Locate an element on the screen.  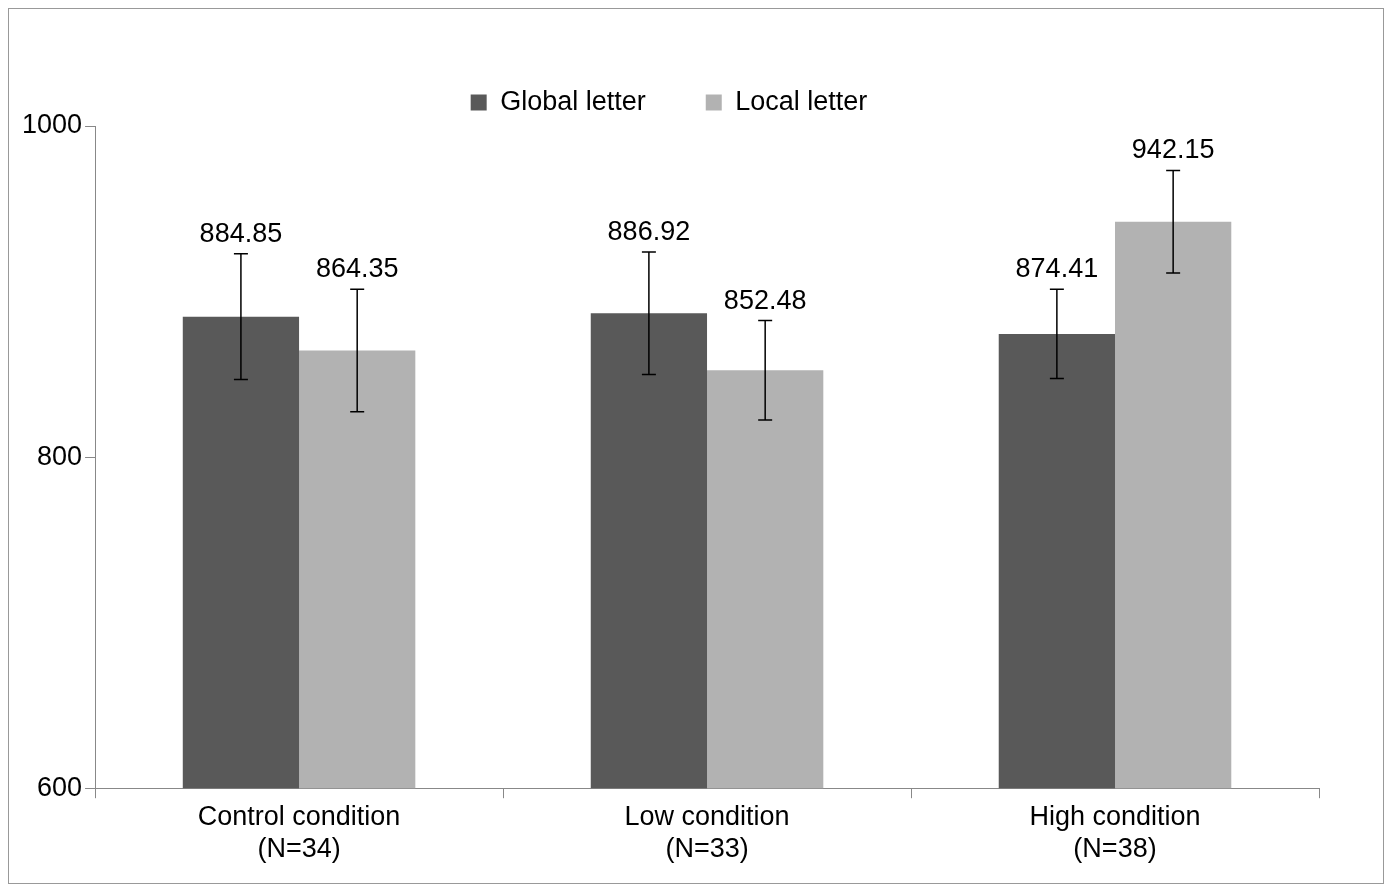
y-tick-label: 600 is located at coordinates (60, 786).